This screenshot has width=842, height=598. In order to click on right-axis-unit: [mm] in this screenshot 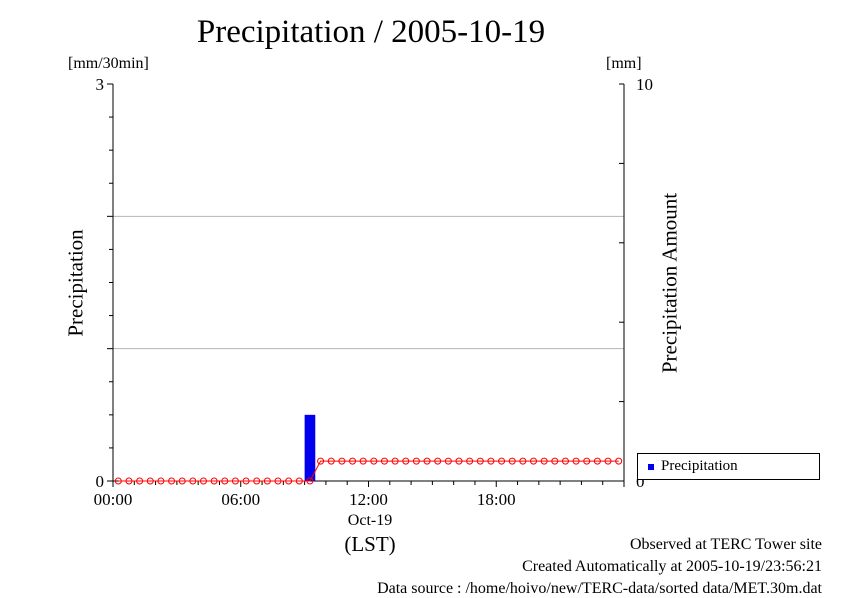, I will do `click(624, 63)`.